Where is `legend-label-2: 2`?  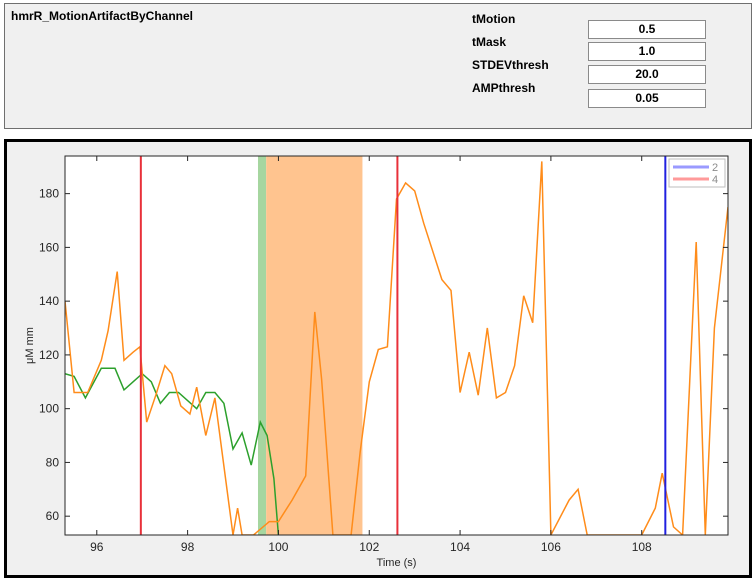 legend-label-2: 2 is located at coordinates (715, 168).